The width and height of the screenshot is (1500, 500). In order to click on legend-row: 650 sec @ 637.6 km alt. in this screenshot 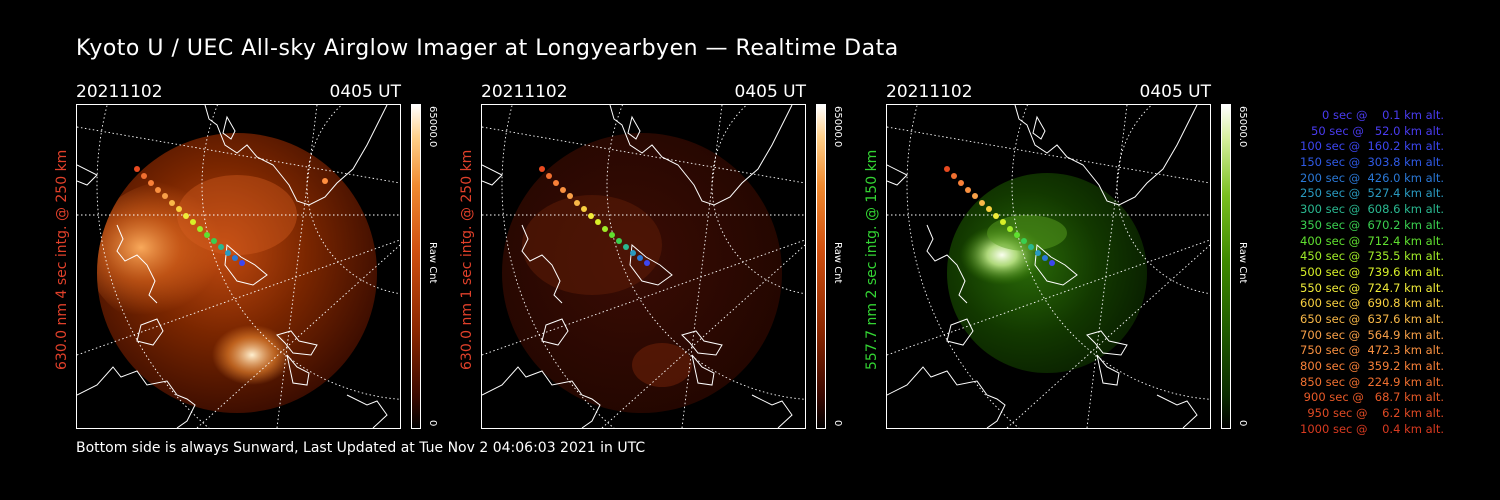, I will do `click(1370, 318)`.